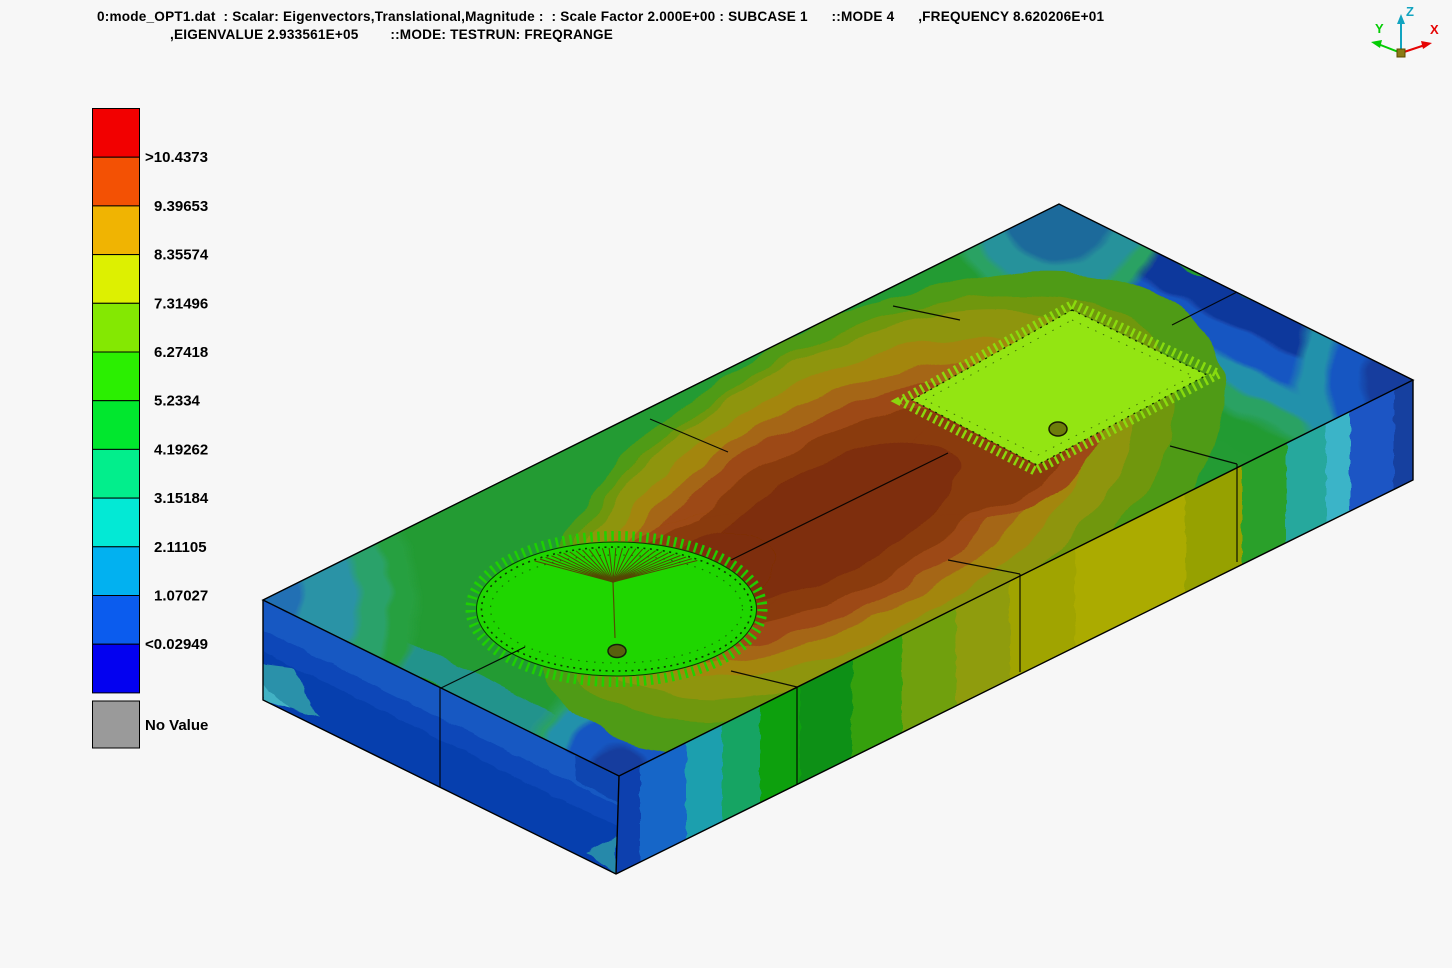 Image resolution: width=1452 pixels, height=968 pixels. What do you see at coordinates (1376, 44) in the screenshot?
I see `axis-y-arrow-icon` at bounding box center [1376, 44].